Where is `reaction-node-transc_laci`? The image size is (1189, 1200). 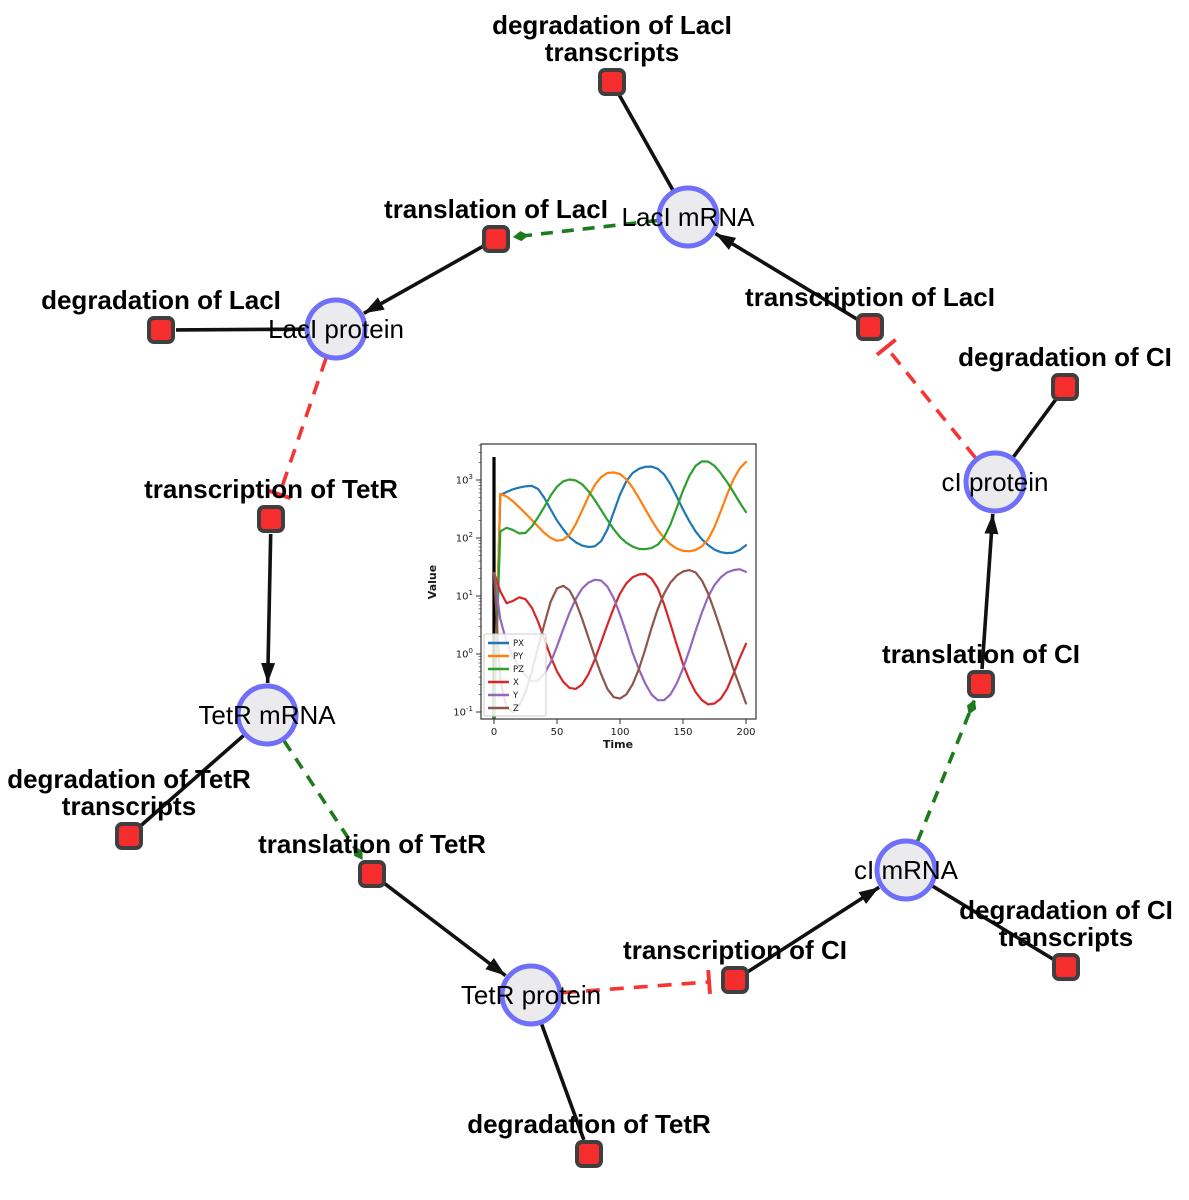 reaction-node-transc_laci is located at coordinates (870, 327).